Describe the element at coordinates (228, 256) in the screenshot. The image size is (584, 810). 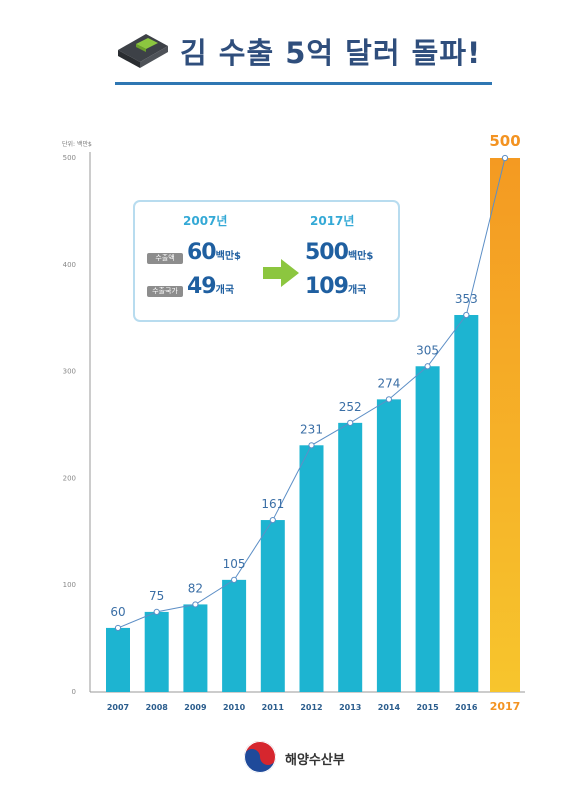
I see `from-amount-unit: 백만$` at that location.